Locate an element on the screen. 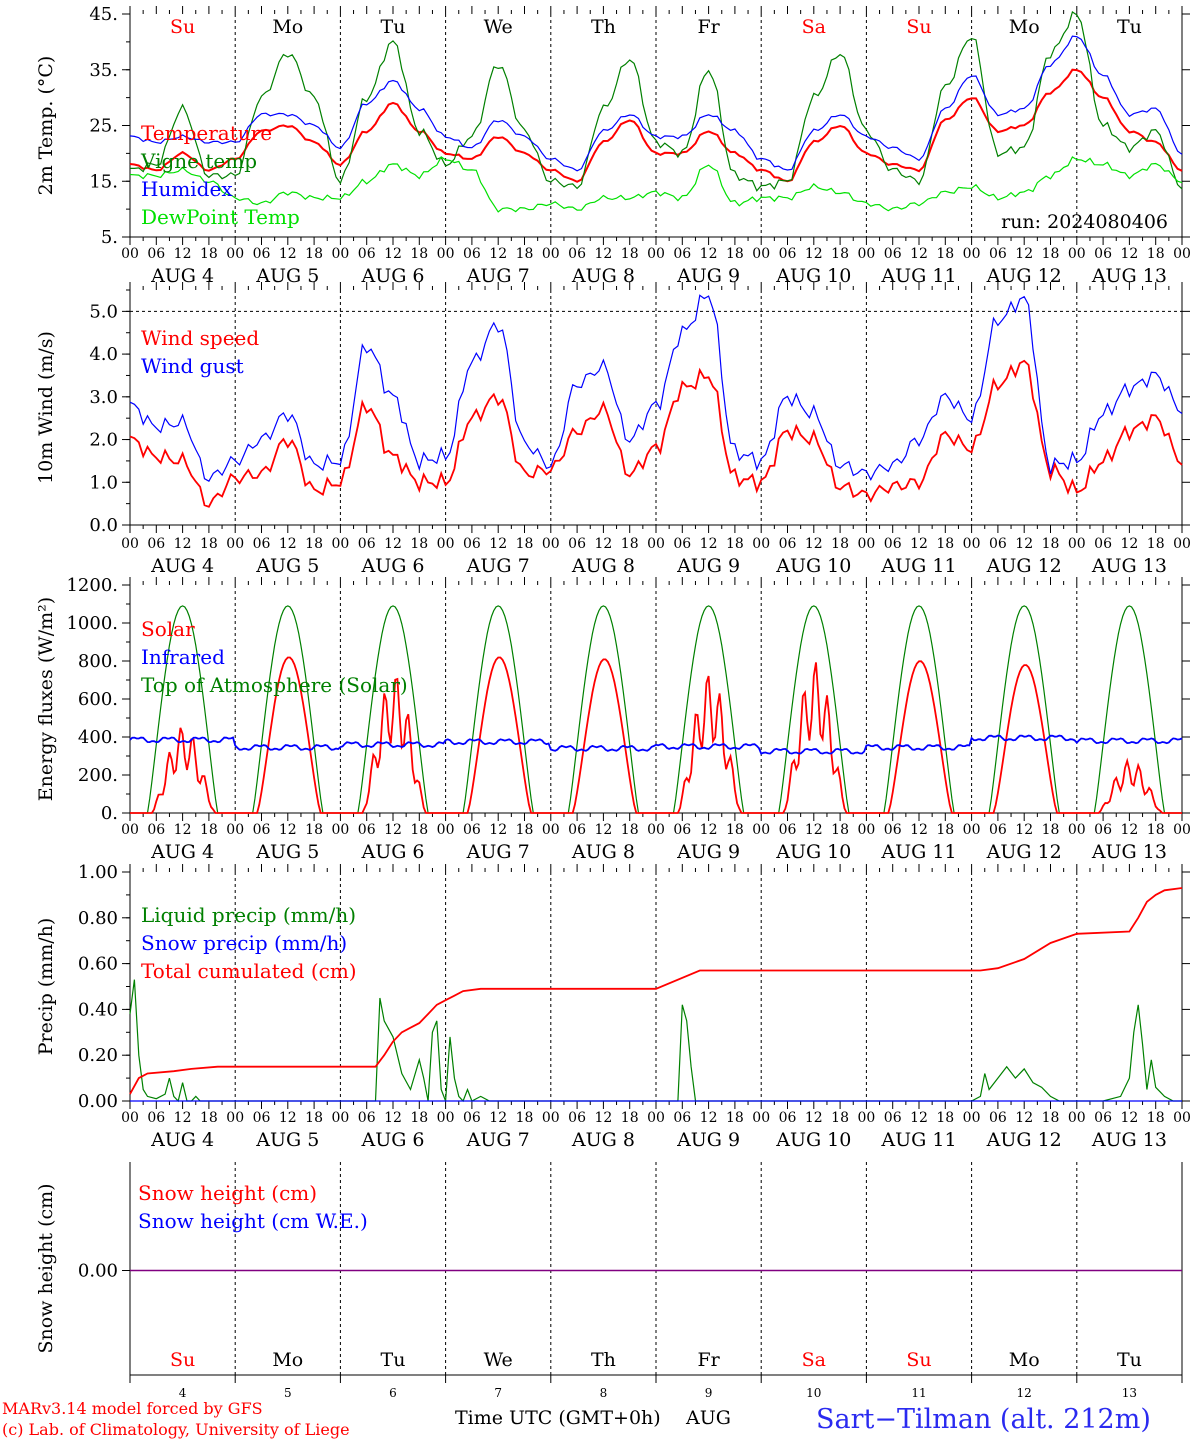  y-tick-label: 200. is located at coordinates (98, 775).